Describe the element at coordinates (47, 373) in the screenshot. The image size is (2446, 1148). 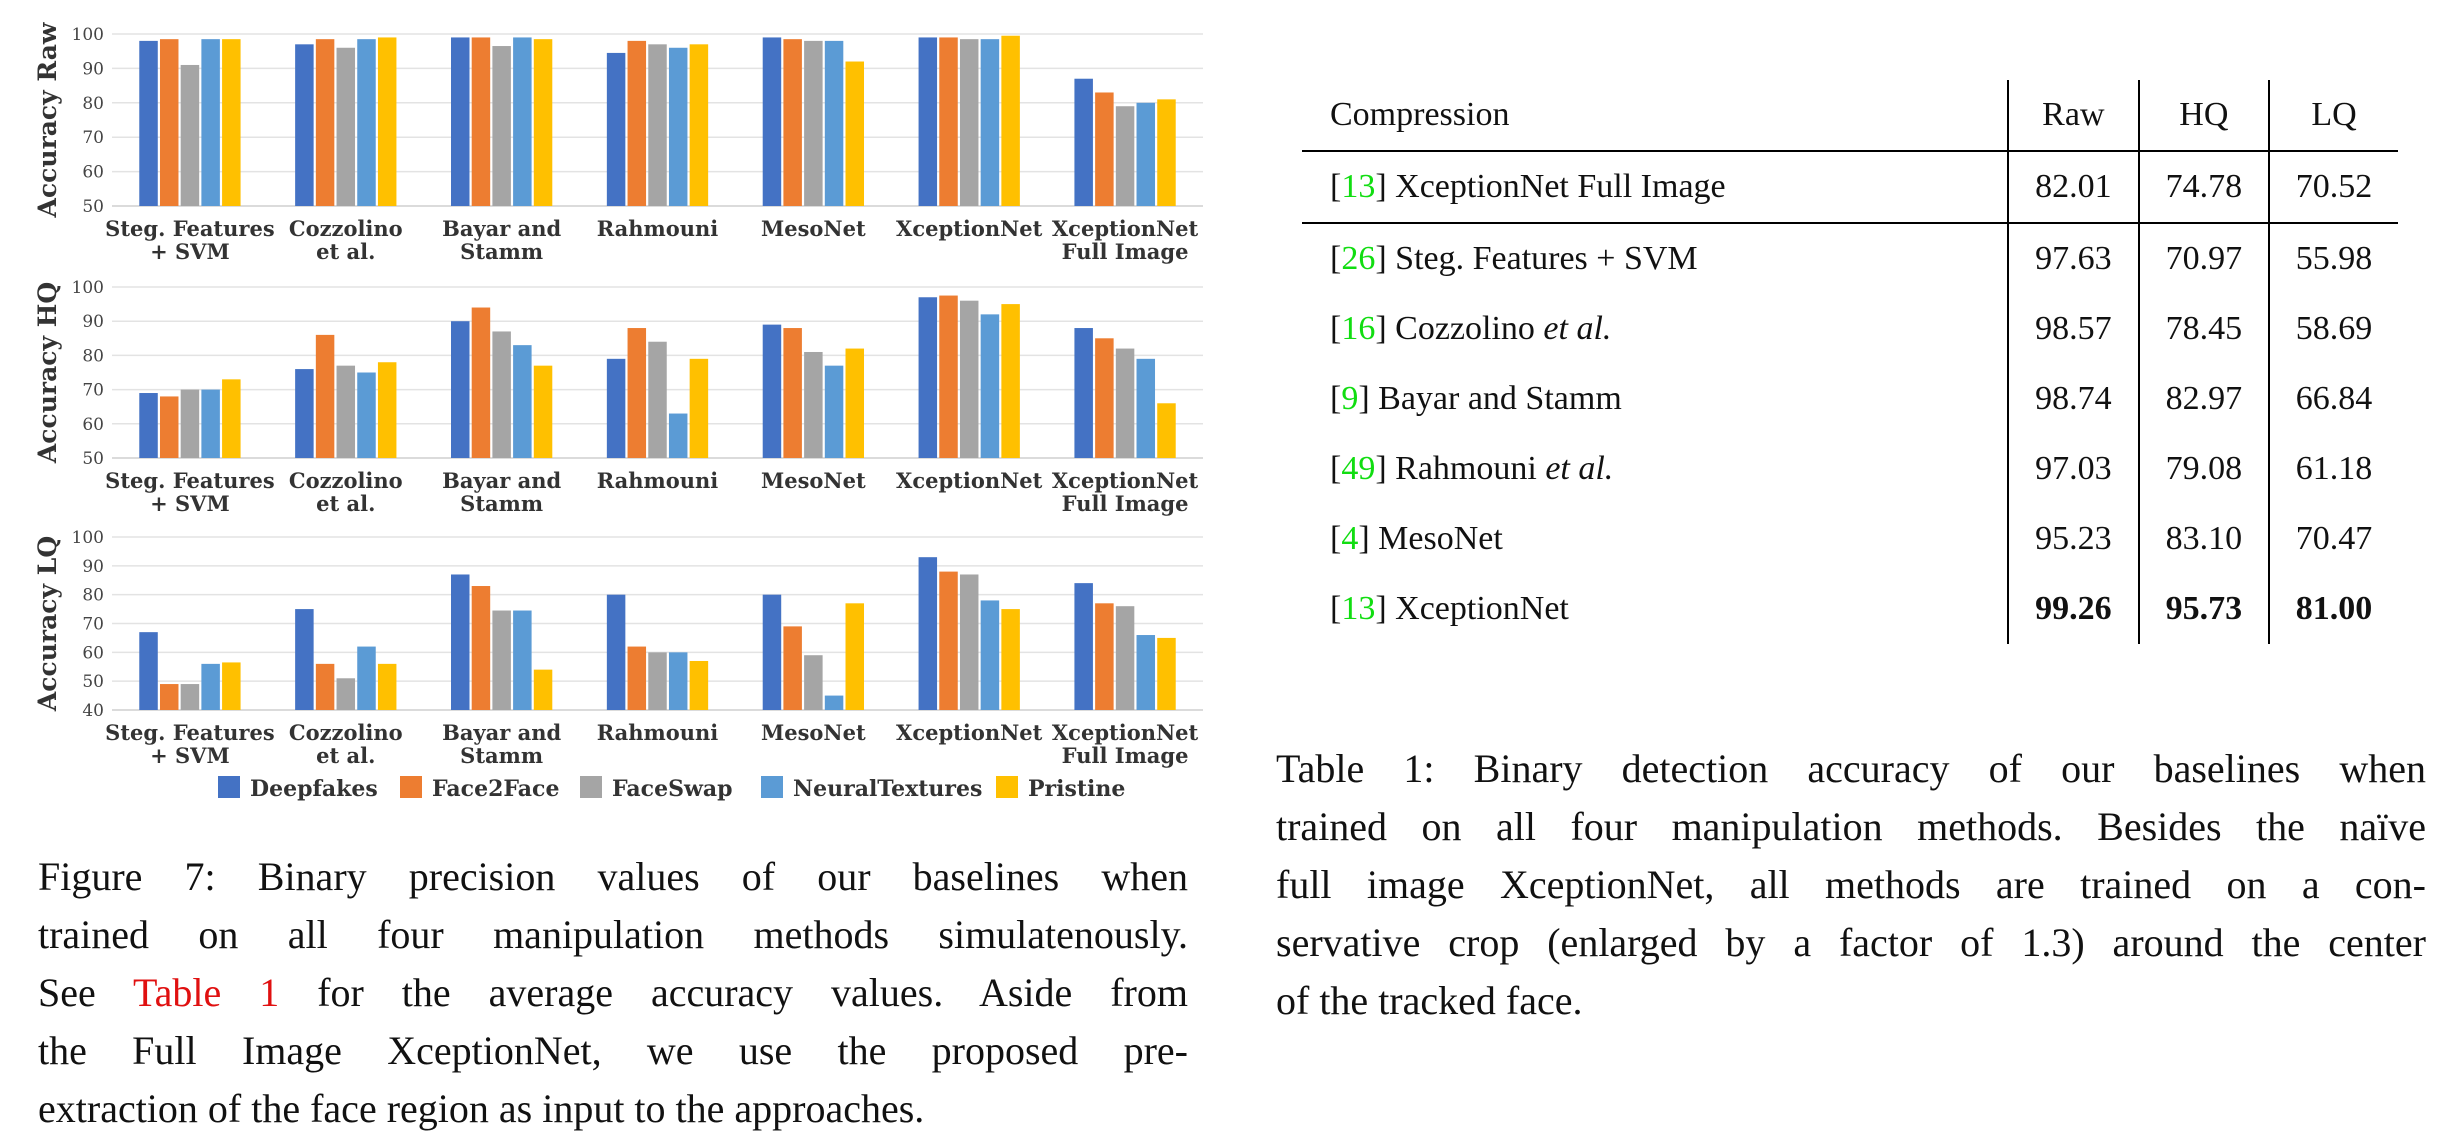
I see `y-axis-title: Accuracy HQ` at that location.